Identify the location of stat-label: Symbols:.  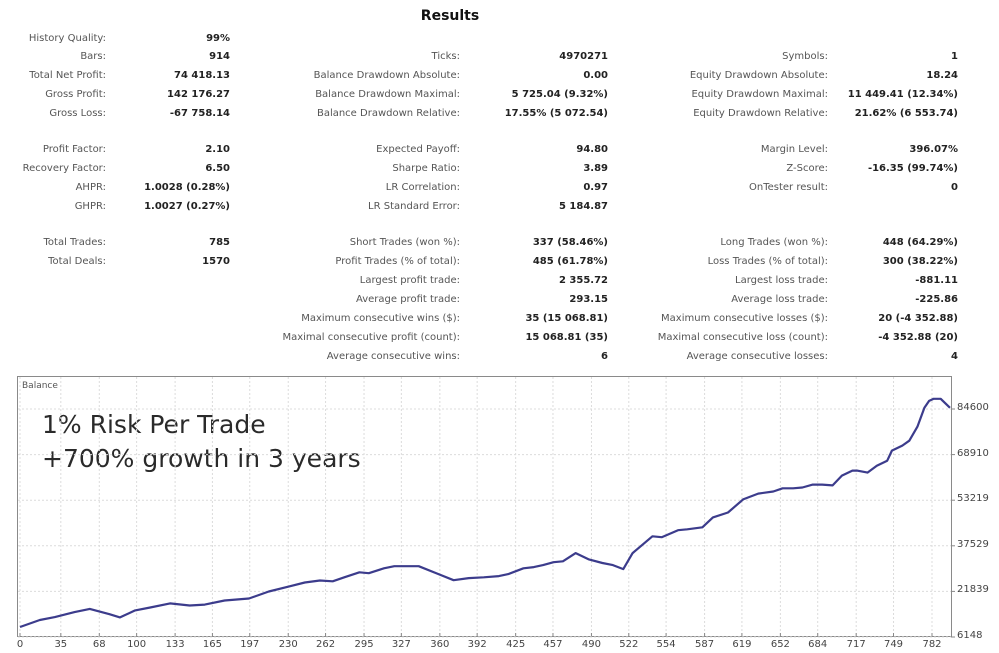
(805, 56).